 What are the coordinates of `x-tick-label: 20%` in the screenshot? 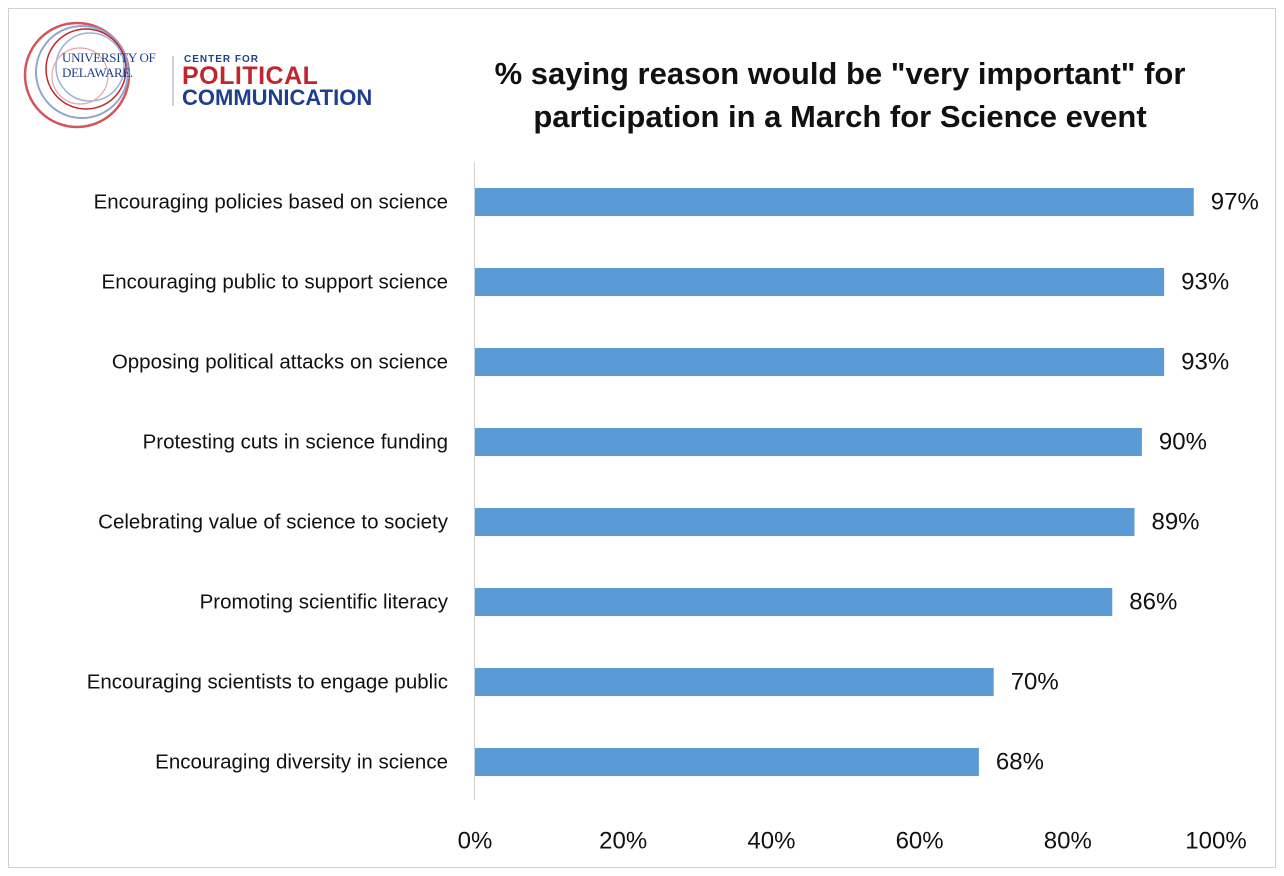 It's located at (623, 841).